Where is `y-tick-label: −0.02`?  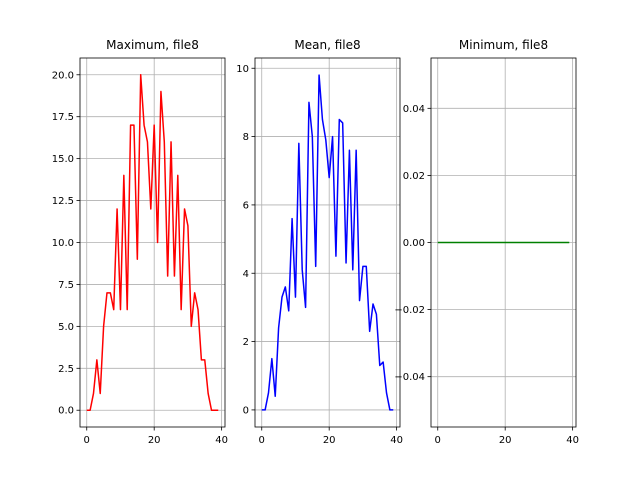 y-tick-label: −0.02 is located at coordinates (409, 310).